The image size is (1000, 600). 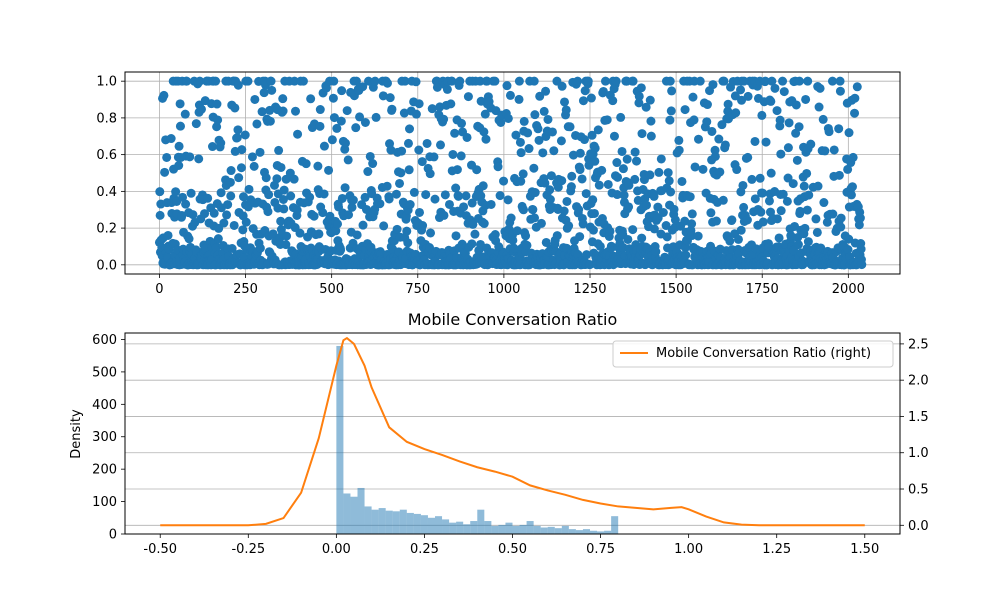 I want to click on histogram-left-y-axis: 0 100 200 300 400 500 600, so click(x=108, y=438).